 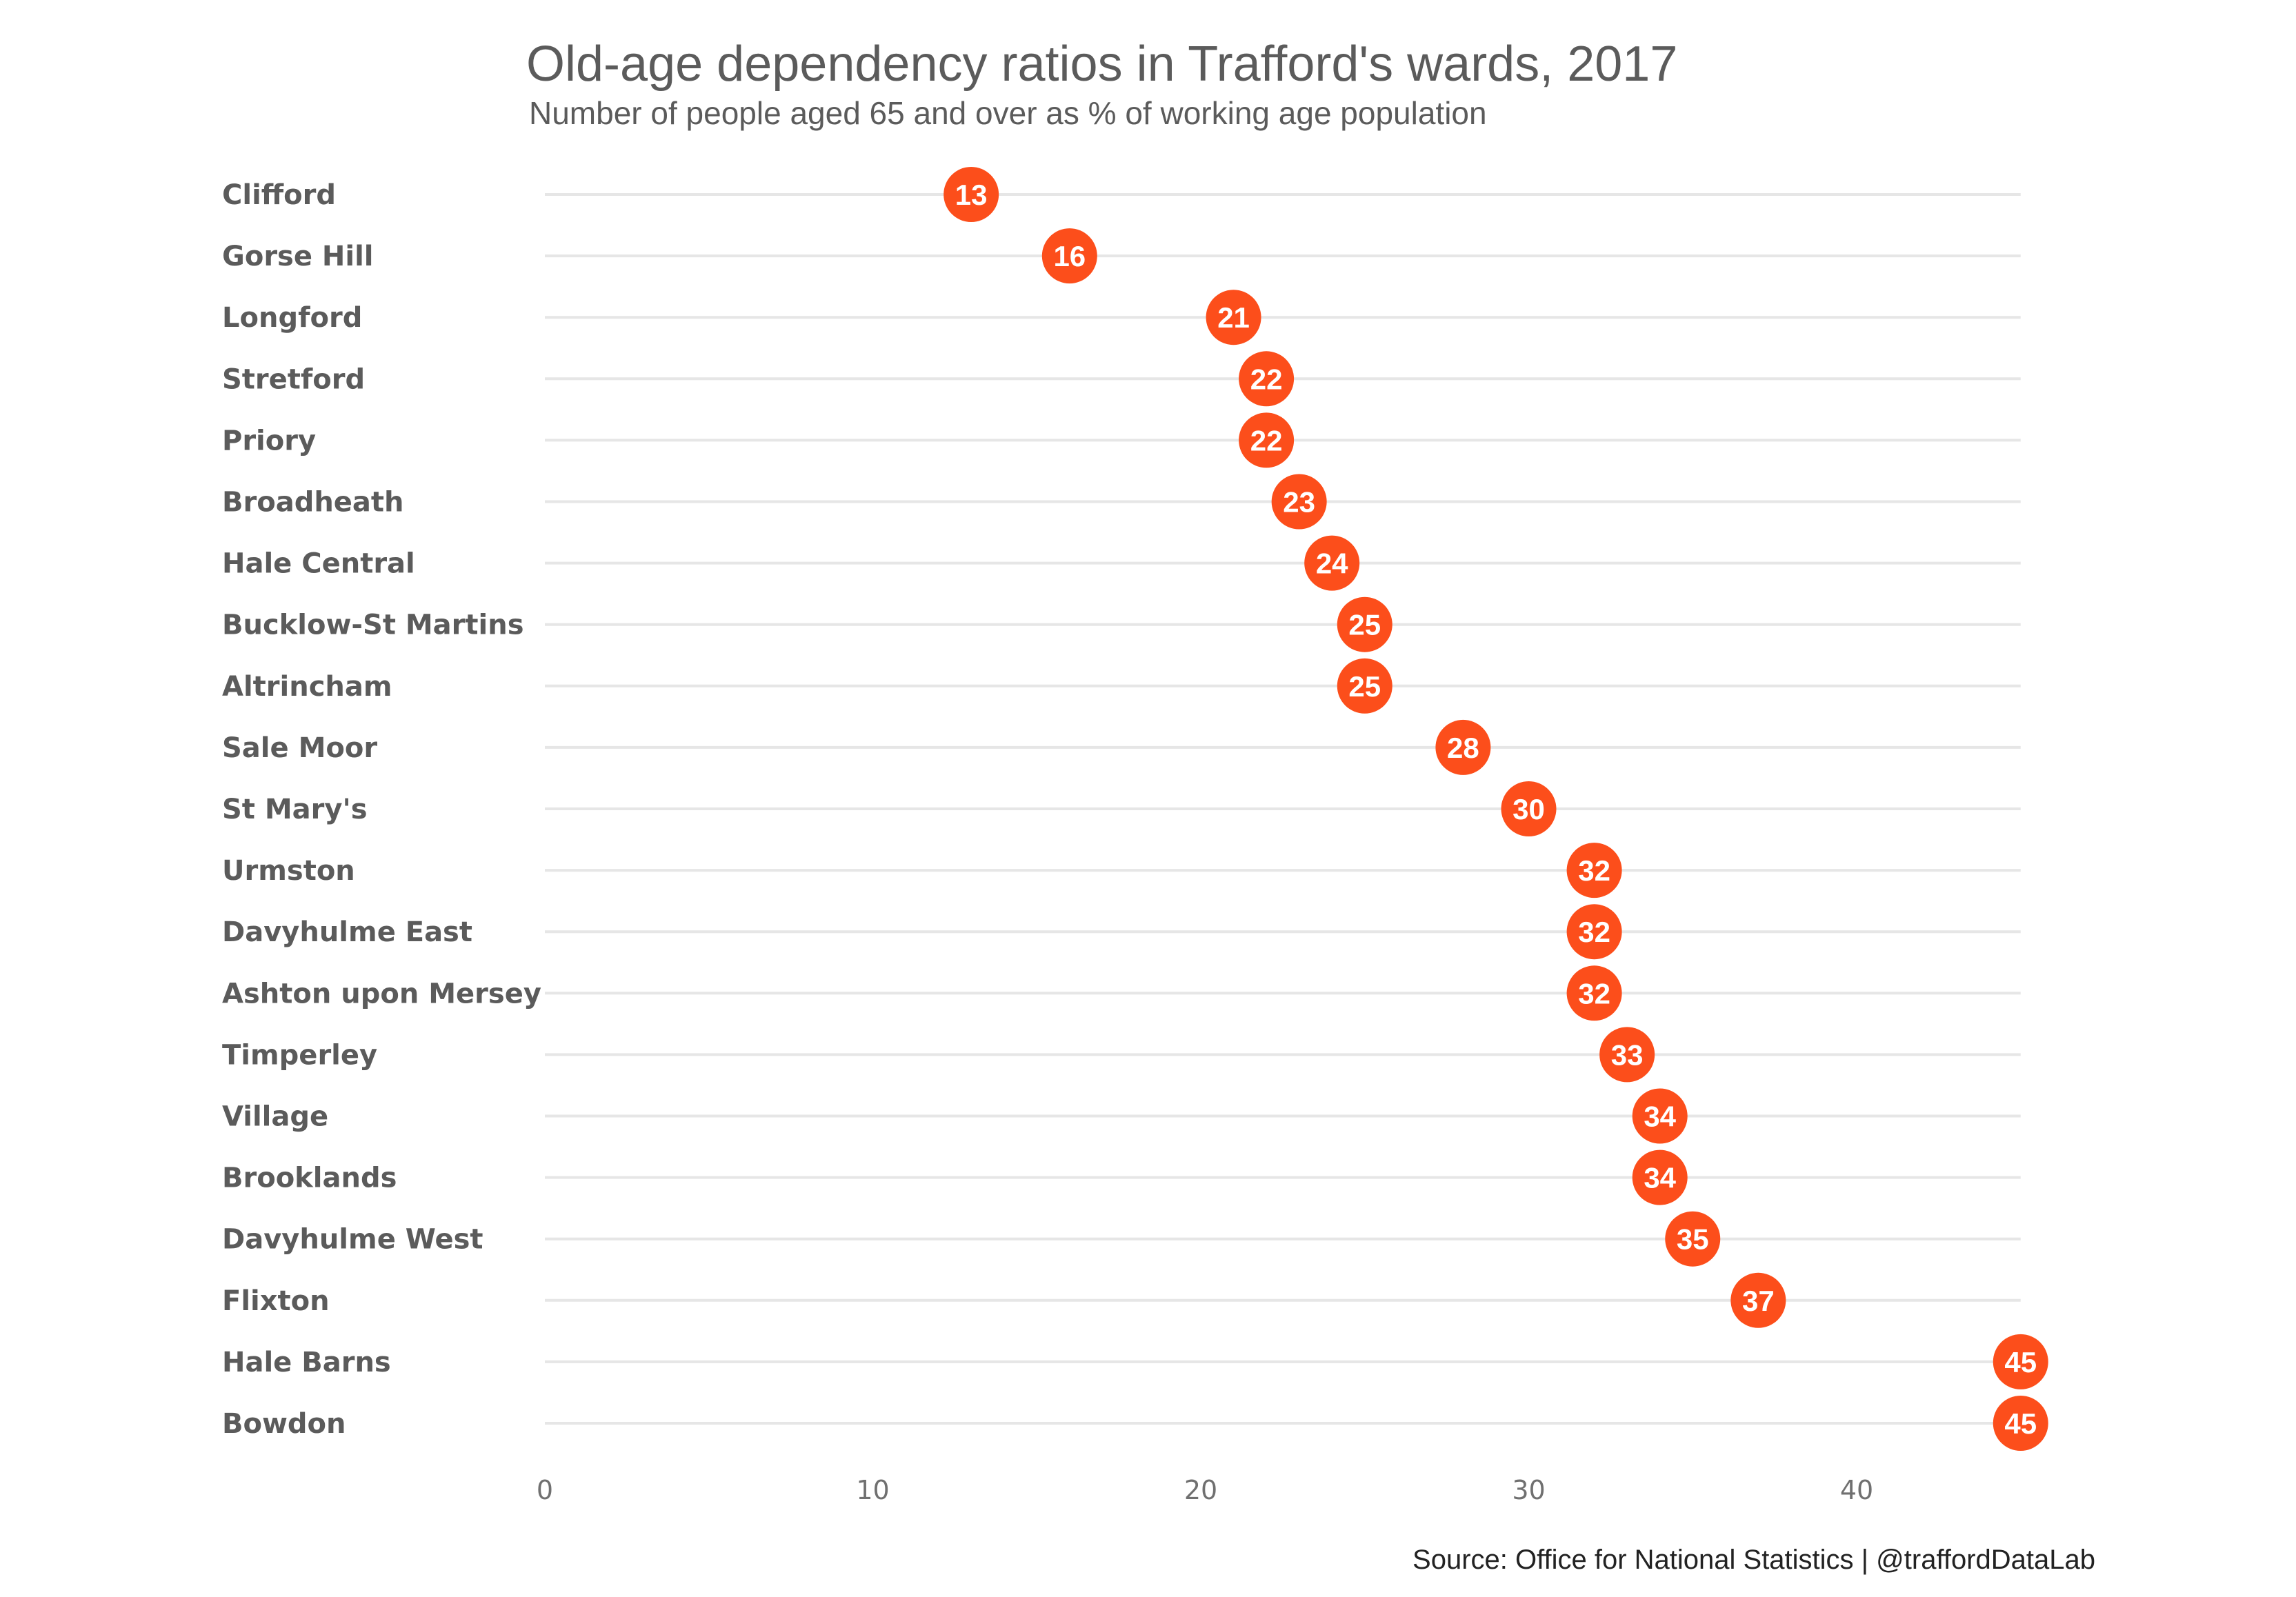 I want to click on row-sale-moor: Sale Moor 28, so click(x=1121, y=747).